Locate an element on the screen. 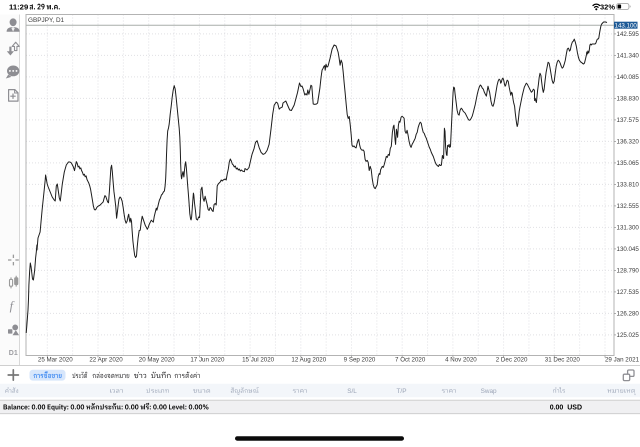 This screenshot has height=447, width=640. svg-text: T/P is located at coordinates (402, 391).